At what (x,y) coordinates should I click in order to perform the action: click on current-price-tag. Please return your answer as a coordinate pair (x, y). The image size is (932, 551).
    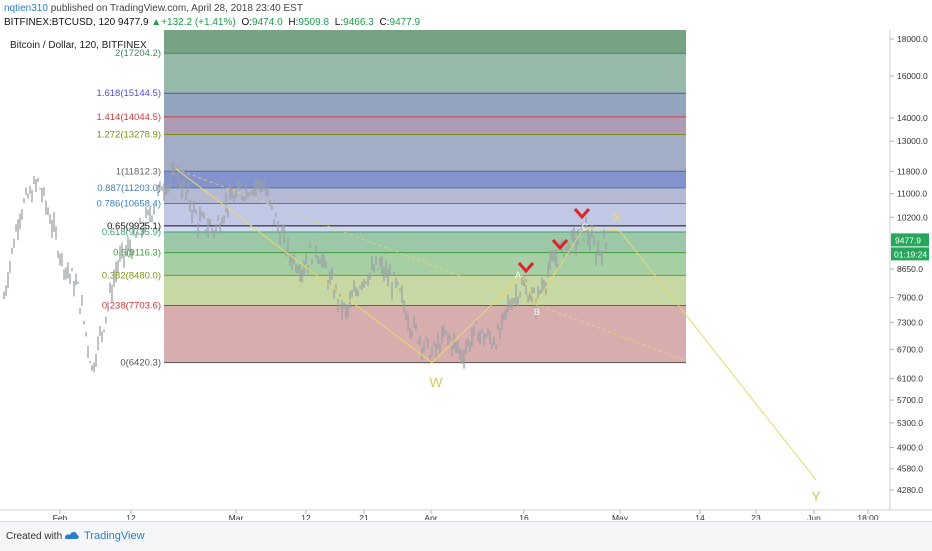
    Looking at the image, I should click on (910, 240).